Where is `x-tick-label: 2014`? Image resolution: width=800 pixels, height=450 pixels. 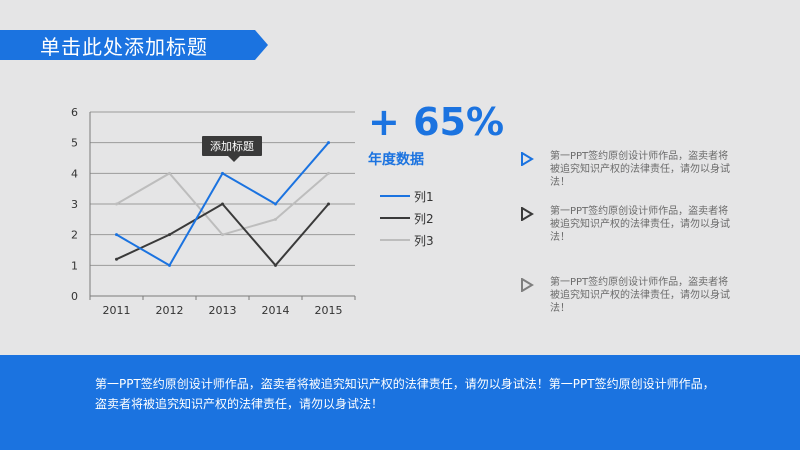 x-tick-label: 2014 is located at coordinates (276, 310).